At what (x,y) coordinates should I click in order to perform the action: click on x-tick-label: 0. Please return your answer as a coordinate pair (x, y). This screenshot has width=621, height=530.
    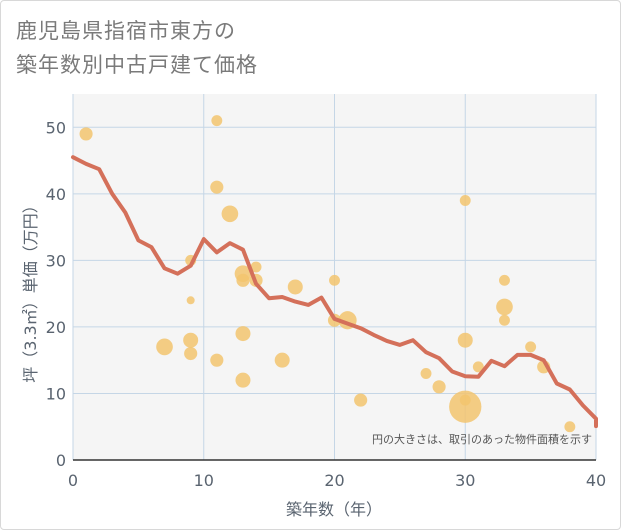
    Looking at the image, I should click on (73, 480).